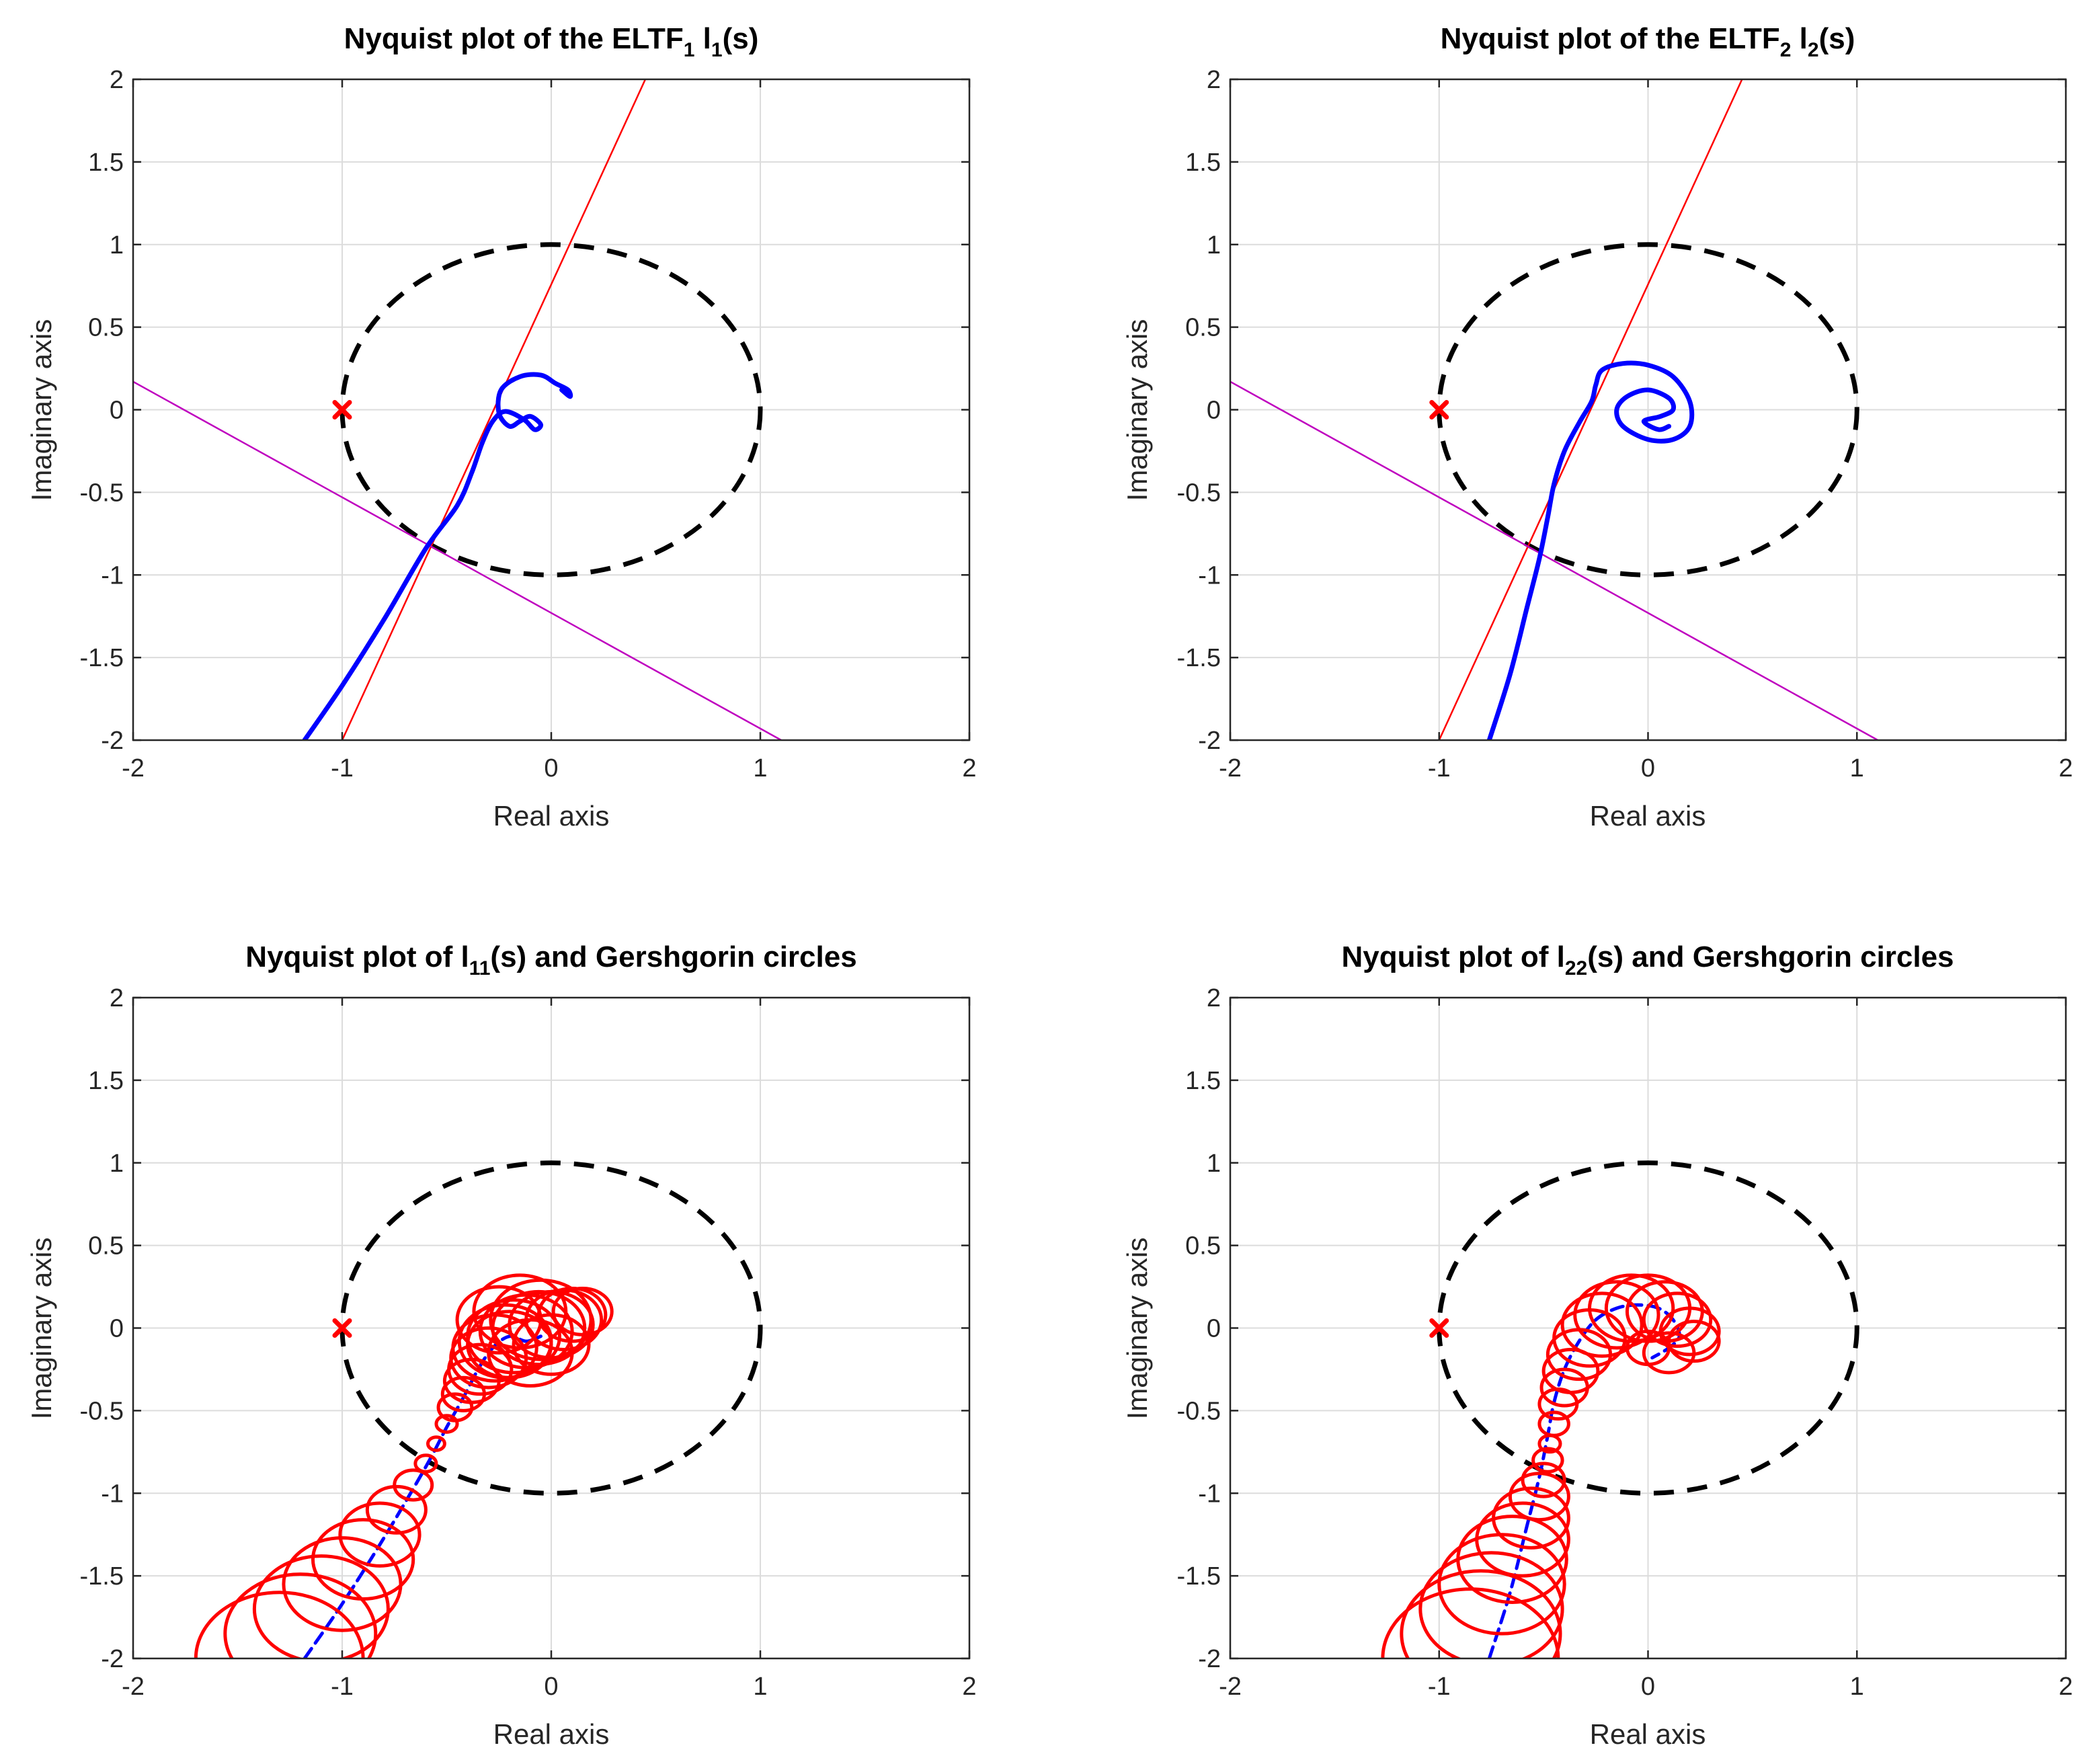 The width and height of the screenshot is (2086, 1764). Describe the element at coordinates (1648, 41) in the screenshot. I see `chart-title: Nyquist plot of the ELTF2 l2(s)` at that location.